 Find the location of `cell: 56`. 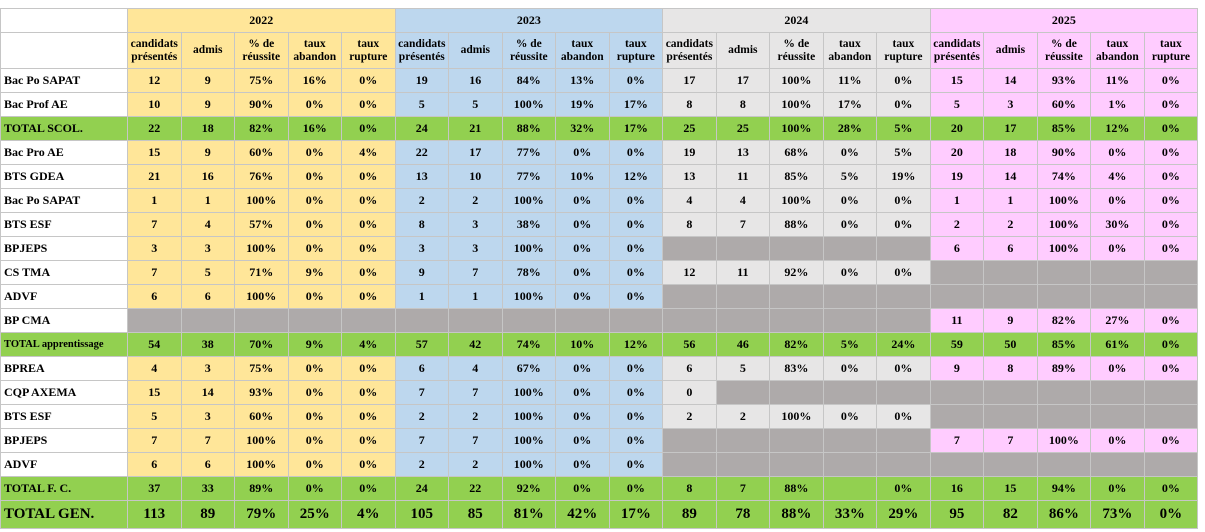

cell: 56 is located at coordinates (689, 344).